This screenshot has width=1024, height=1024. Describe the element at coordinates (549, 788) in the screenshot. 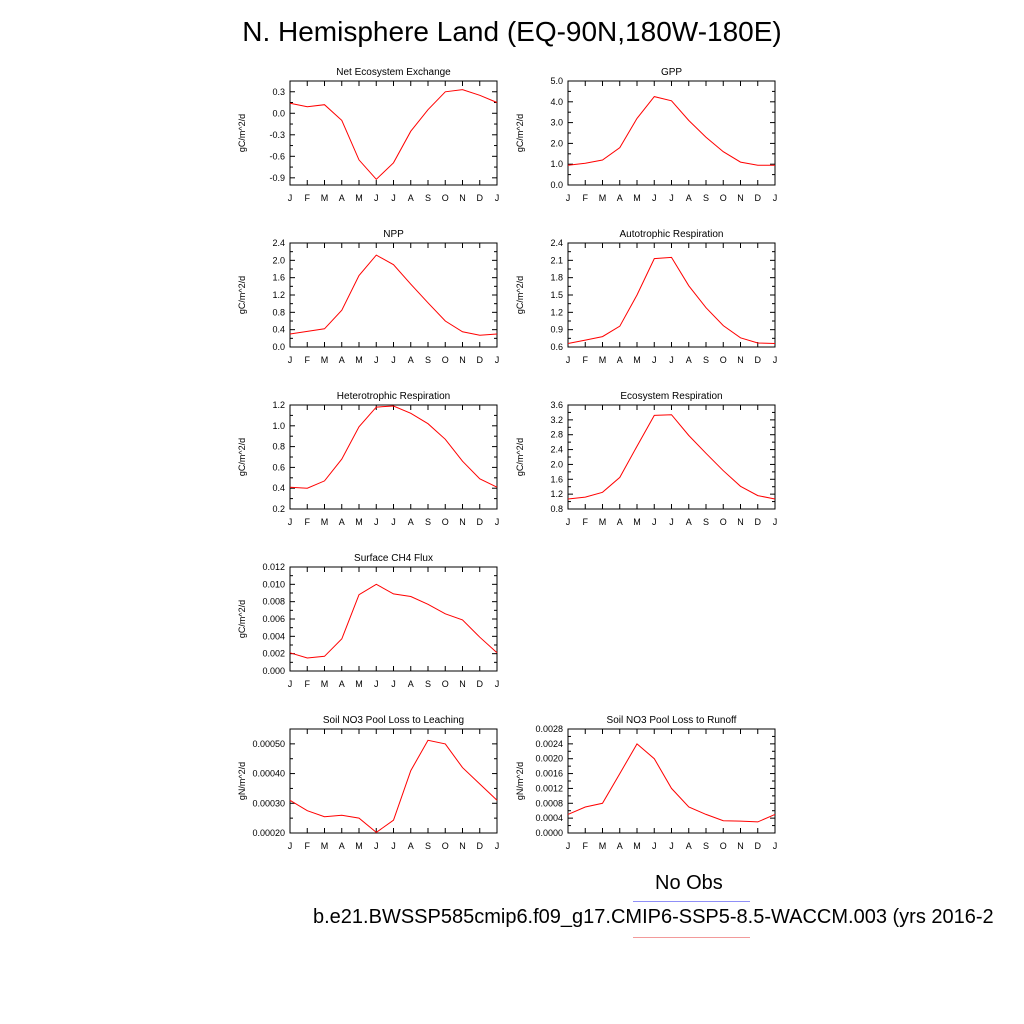

I see `y-tick-label: 0.0012` at that location.